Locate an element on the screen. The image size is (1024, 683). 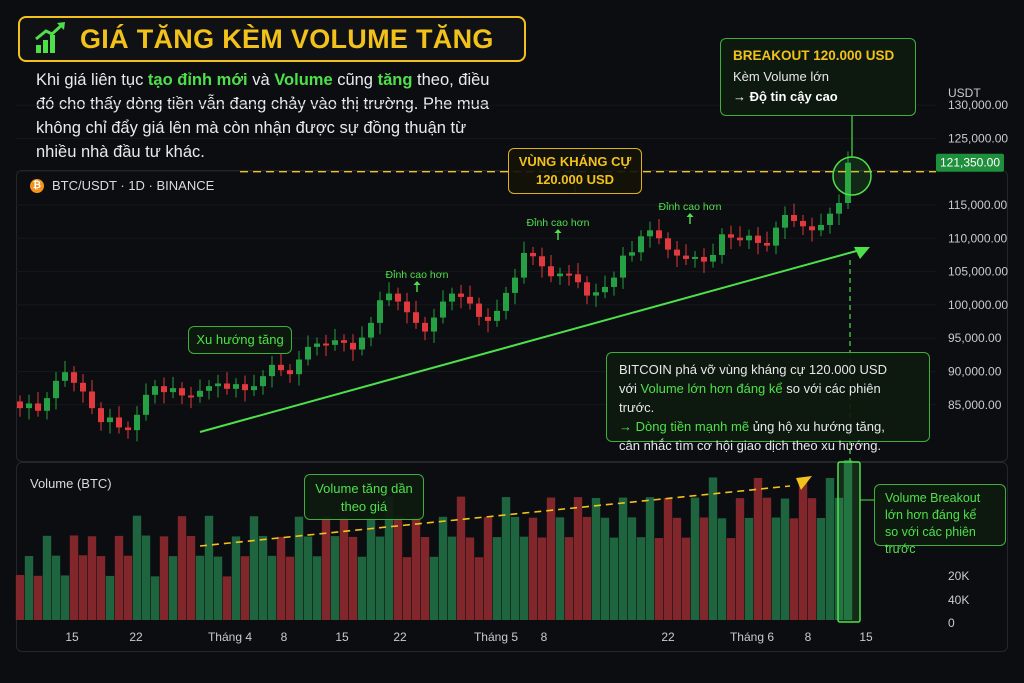
trend-label: Xu hướng tăng is located at coordinates (240, 339).